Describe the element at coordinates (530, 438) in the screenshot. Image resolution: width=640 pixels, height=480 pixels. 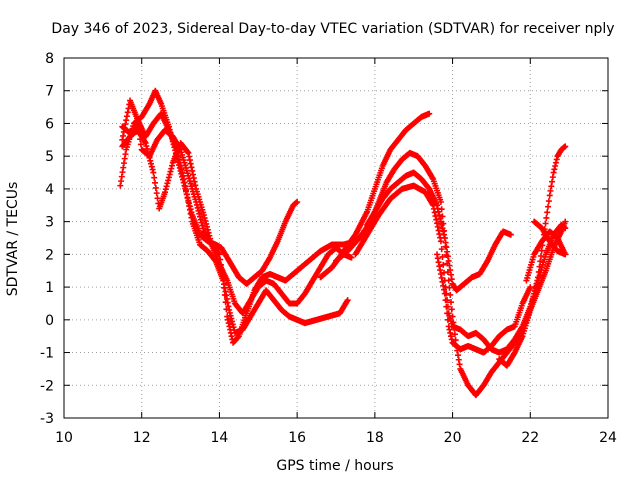
I see `x-tick-label: 22` at that location.